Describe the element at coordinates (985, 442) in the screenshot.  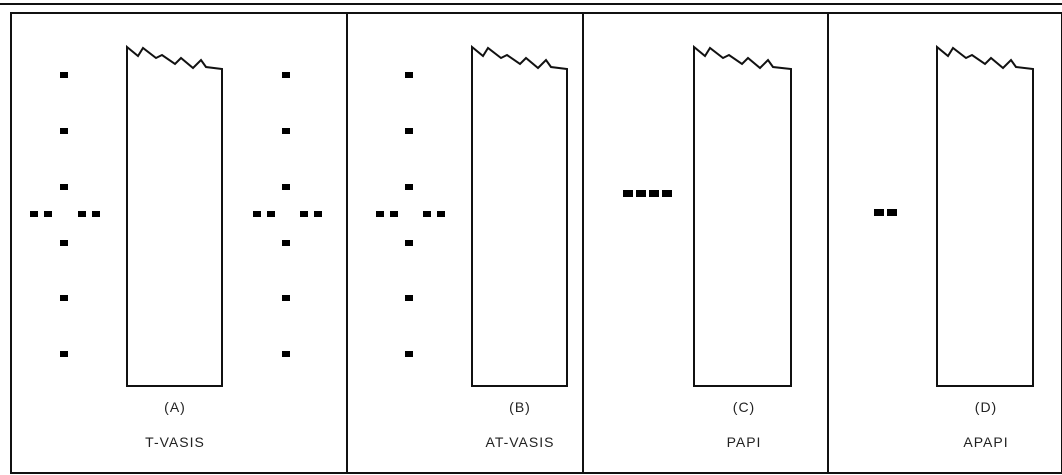
I see `panel-caption: APAPI` at that location.